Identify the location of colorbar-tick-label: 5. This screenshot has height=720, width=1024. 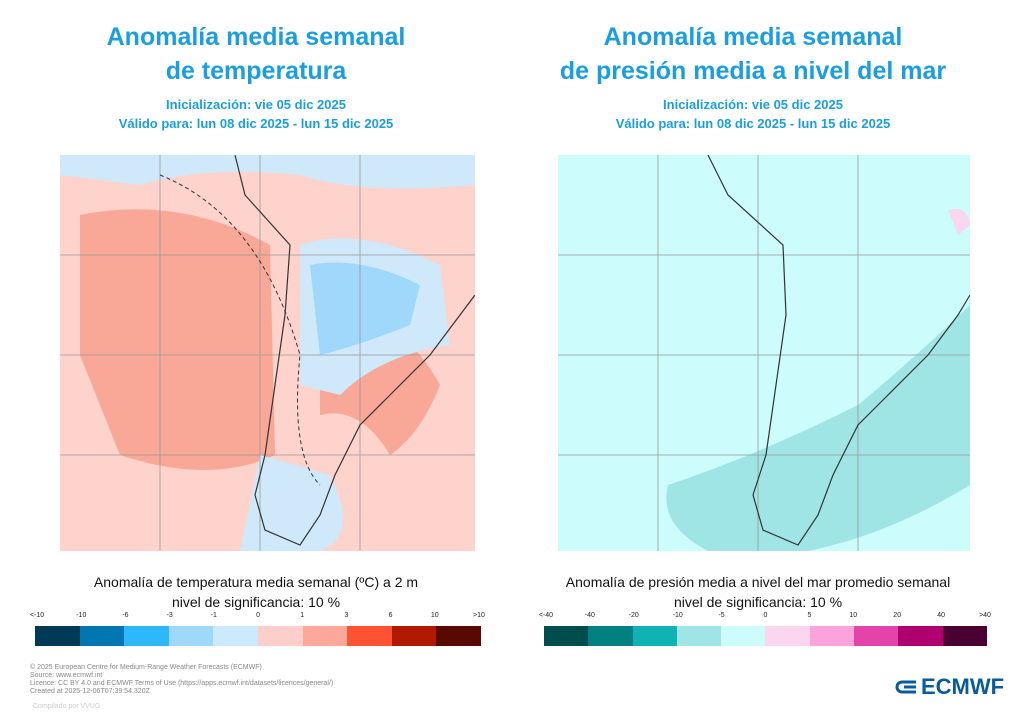
(809, 615).